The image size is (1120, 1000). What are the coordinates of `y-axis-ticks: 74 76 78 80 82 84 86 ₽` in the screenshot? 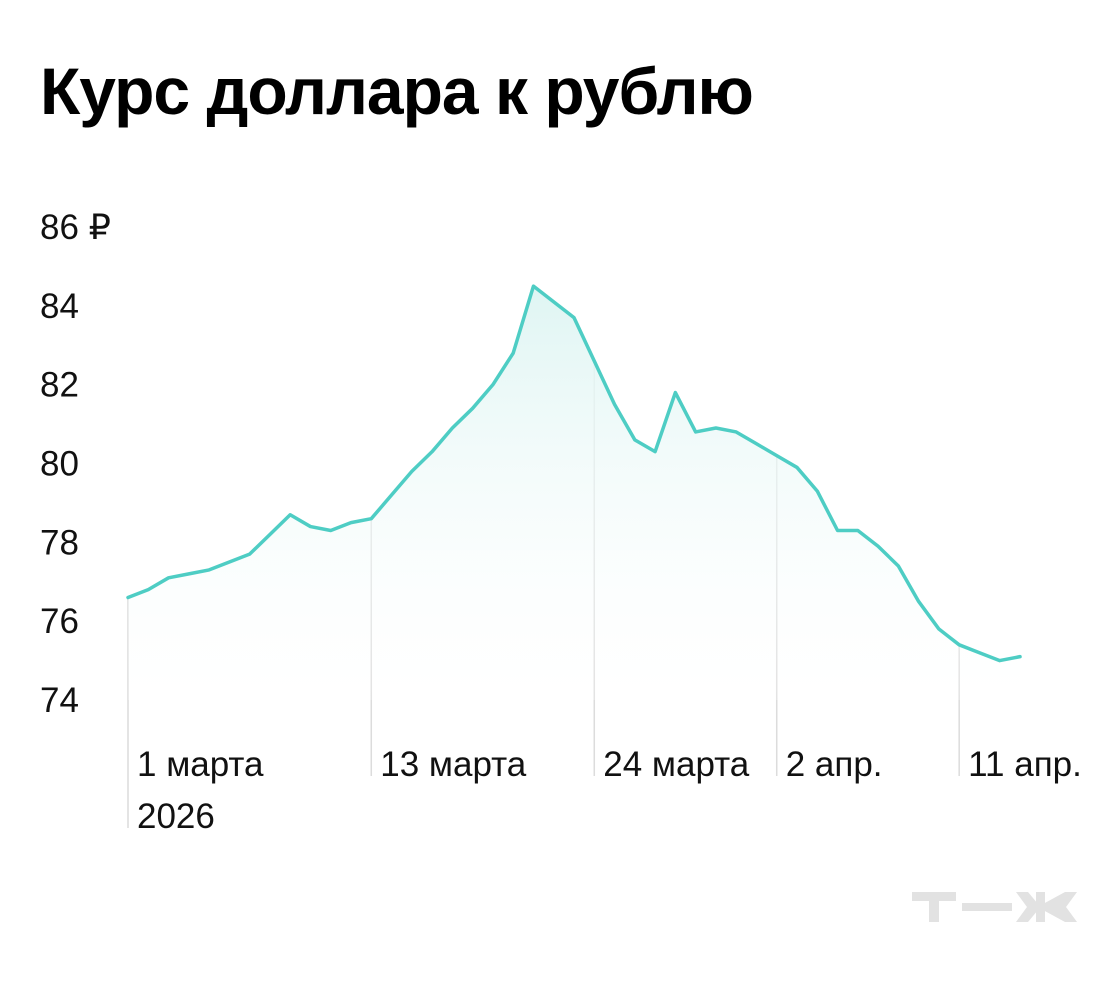 It's located at (75, 464).